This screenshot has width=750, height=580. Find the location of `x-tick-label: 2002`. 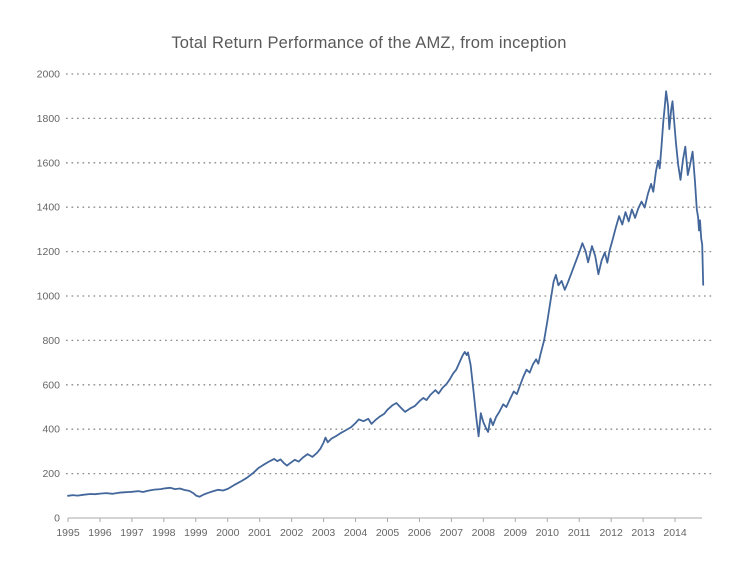

x-tick-label: 2002 is located at coordinates (292, 533).